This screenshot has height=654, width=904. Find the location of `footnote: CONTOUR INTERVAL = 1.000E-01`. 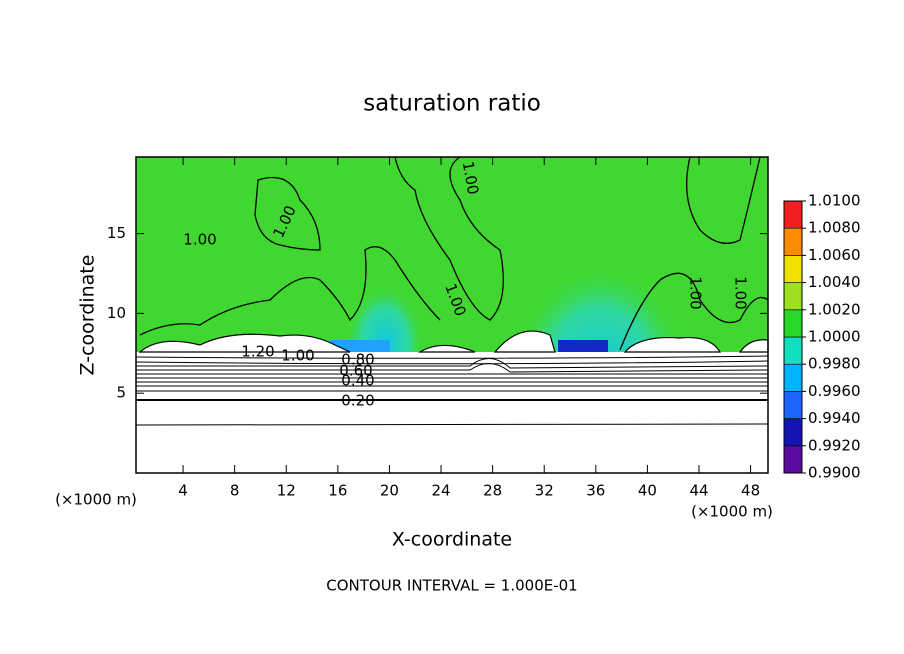

footnote: CONTOUR INTERVAL = 1.000E-01 is located at coordinates (451, 586).